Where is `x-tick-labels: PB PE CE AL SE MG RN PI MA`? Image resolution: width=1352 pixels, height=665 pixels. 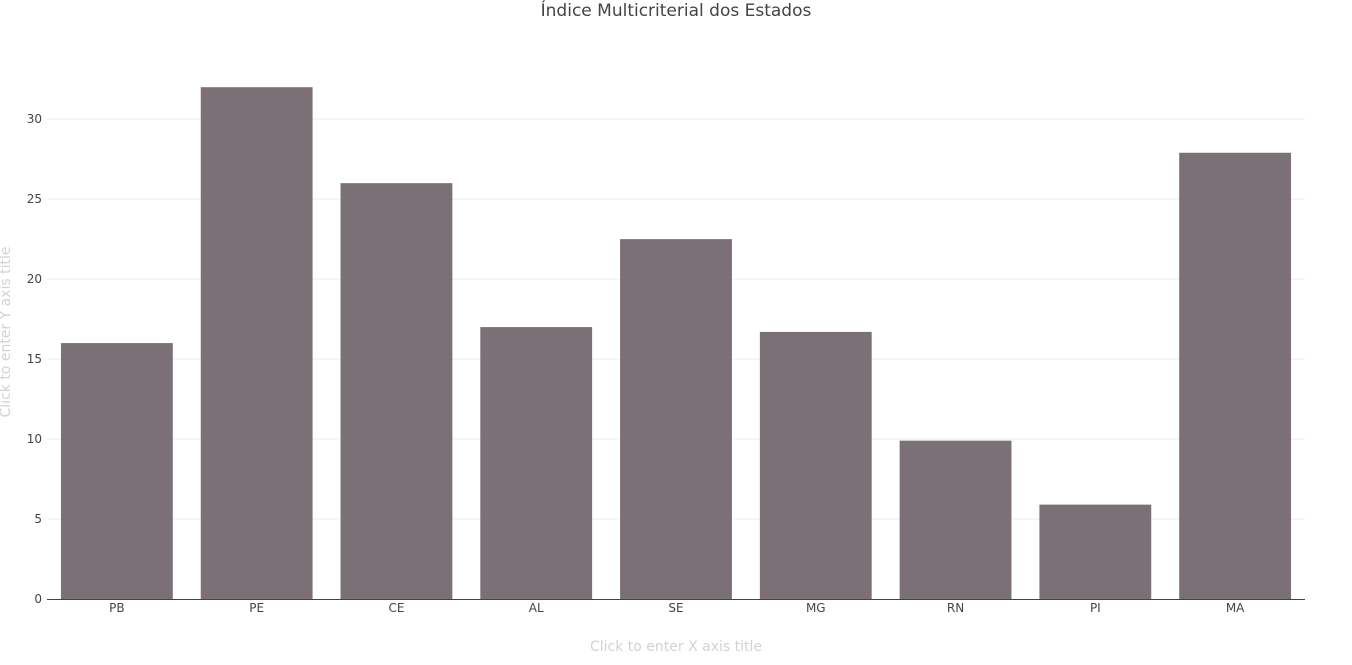 x-tick-labels: PB PE CE AL SE MG RN PI MA is located at coordinates (677, 608).